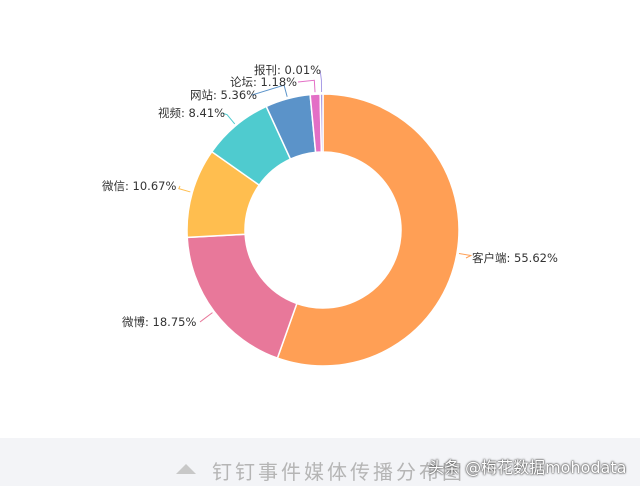  Describe the element at coordinates (515, 258) in the screenshot. I see `slice-label-客户端: 客户端: 55.62%` at that location.